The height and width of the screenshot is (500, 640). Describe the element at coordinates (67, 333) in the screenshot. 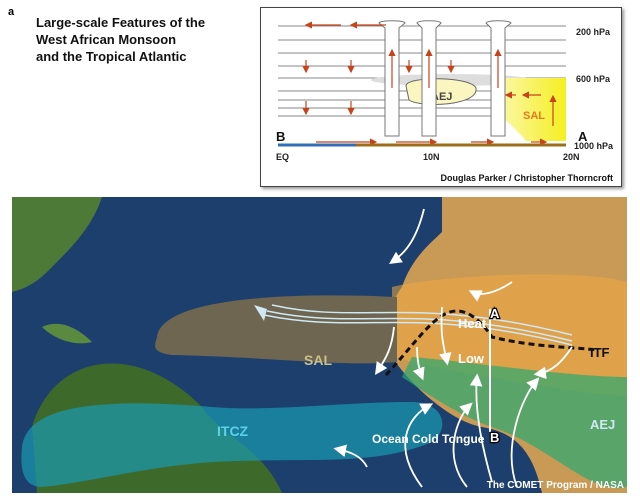

I see `caribbean` at that location.